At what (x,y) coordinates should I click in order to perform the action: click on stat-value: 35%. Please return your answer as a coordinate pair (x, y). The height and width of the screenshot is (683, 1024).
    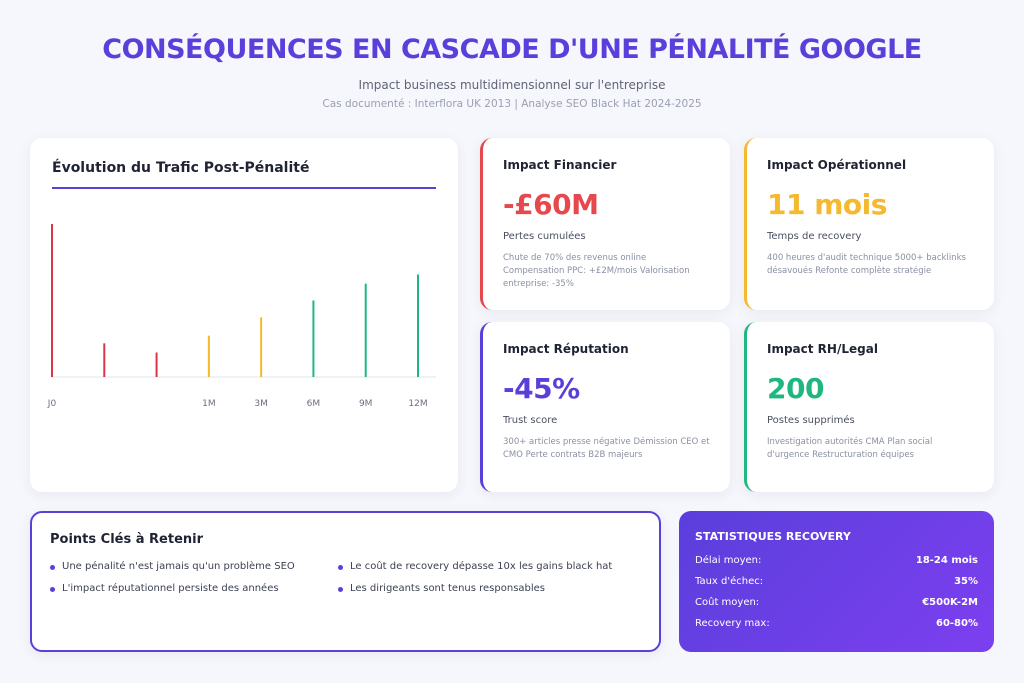
    Looking at the image, I should click on (966, 581).